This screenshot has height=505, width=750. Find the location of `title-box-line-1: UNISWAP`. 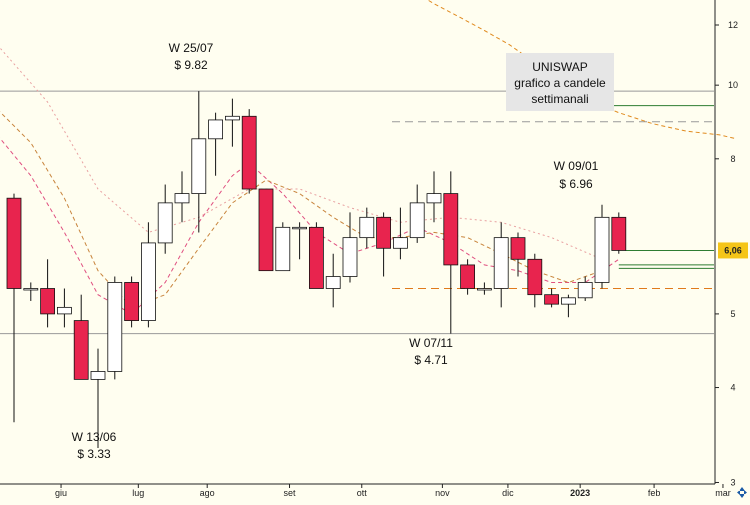

title-box-line-1: UNISWAP is located at coordinates (560, 67).